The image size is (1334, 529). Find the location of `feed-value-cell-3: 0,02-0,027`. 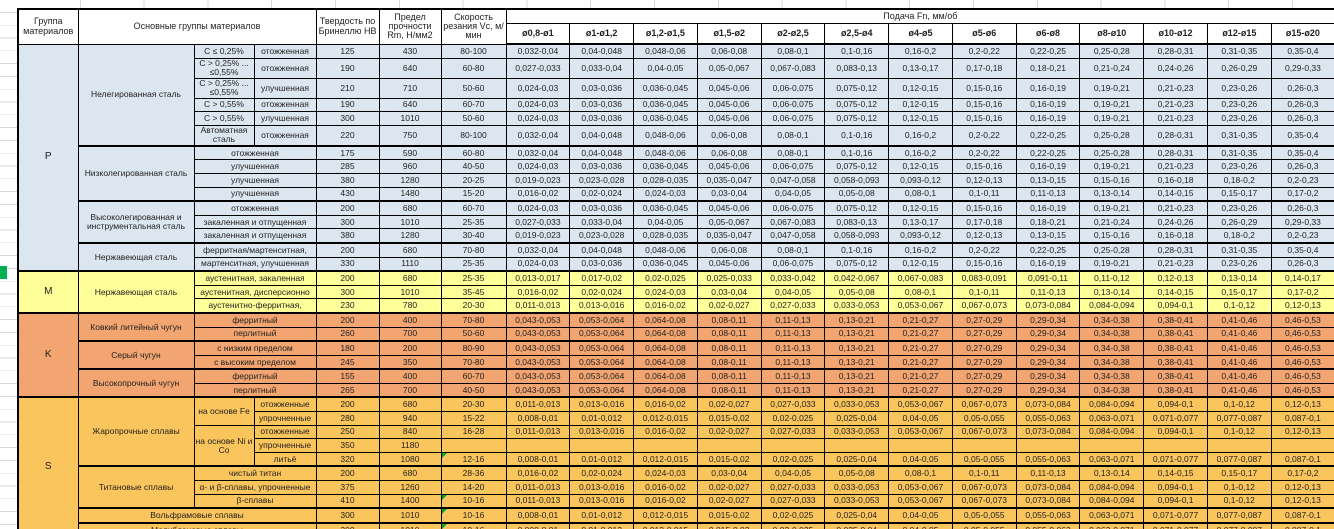

feed-value-cell-3: 0,02-0,027 is located at coordinates (729, 432).